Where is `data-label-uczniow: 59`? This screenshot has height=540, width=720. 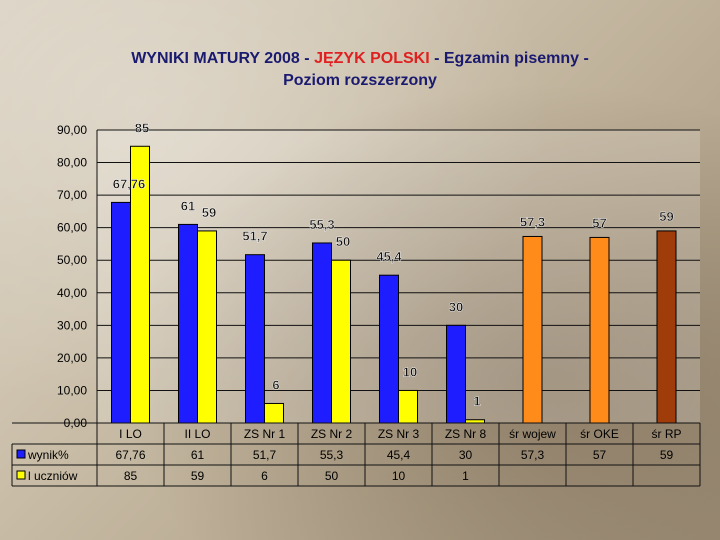
data-label-uczniow: 59 is located at coordinates (209, 212).